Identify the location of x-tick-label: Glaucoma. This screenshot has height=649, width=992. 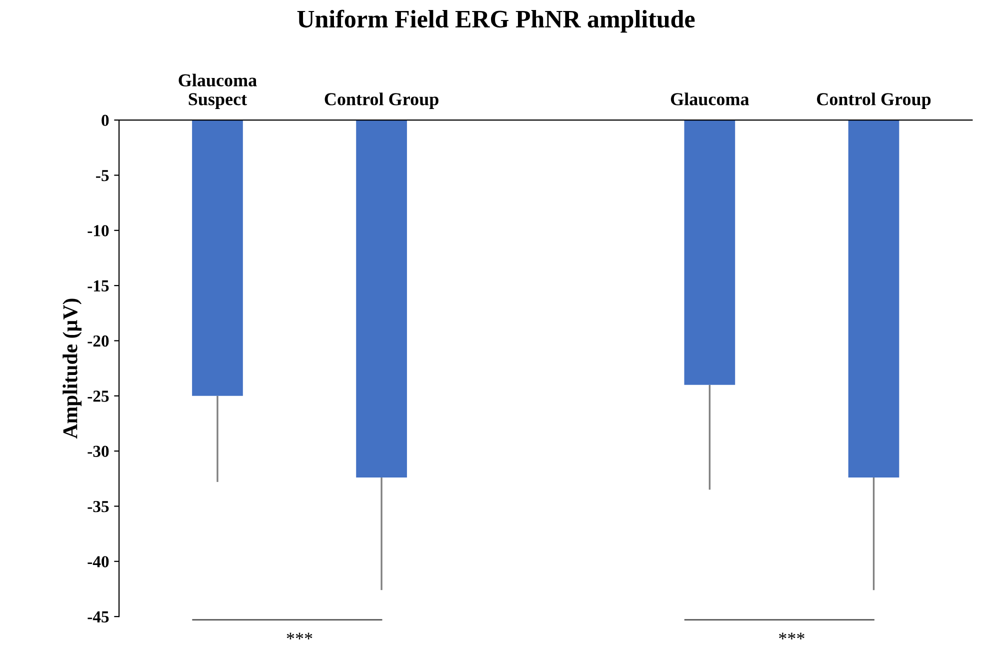
(710, 99).